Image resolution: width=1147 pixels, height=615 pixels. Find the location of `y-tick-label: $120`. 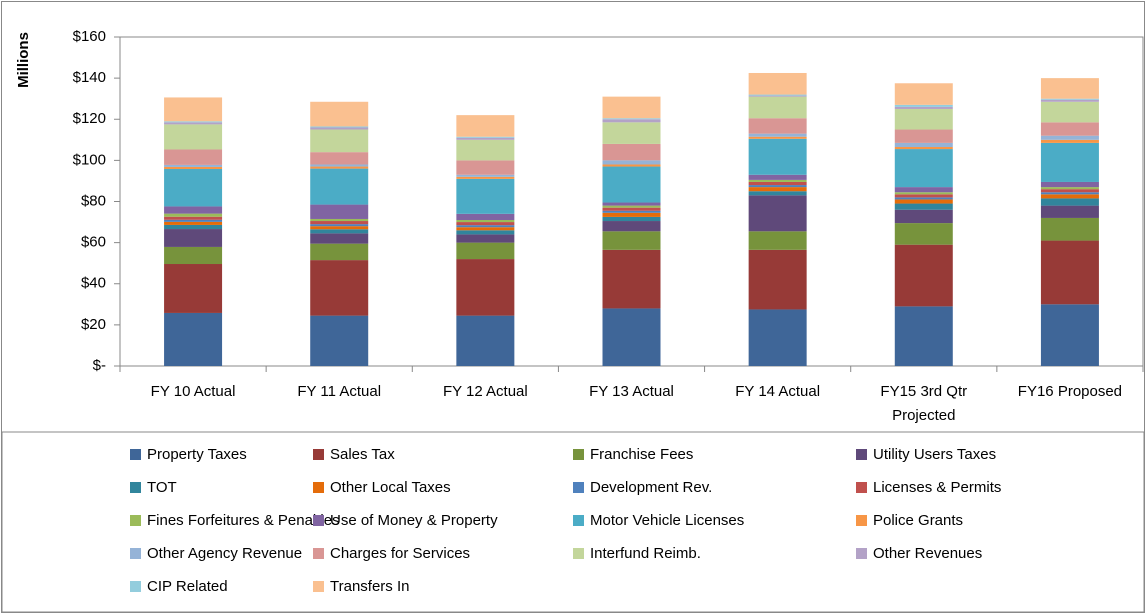

y-tick-label: $120 is located at coordinates (89, 118).